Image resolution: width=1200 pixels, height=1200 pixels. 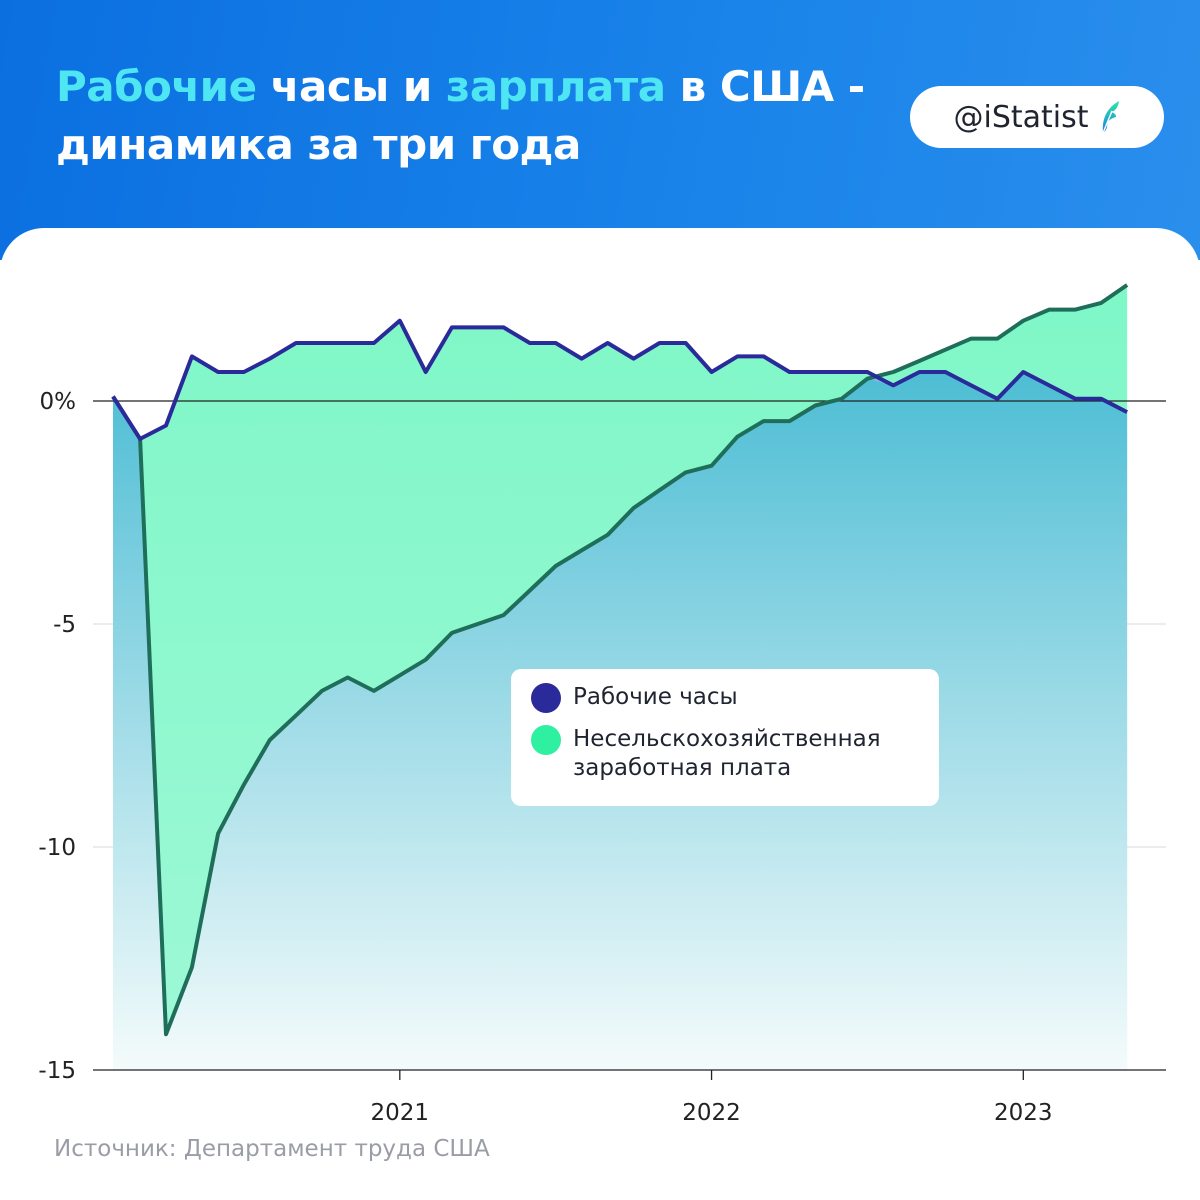 I want to click on x-tick-label: 2022, so click(x=711, y=1113).